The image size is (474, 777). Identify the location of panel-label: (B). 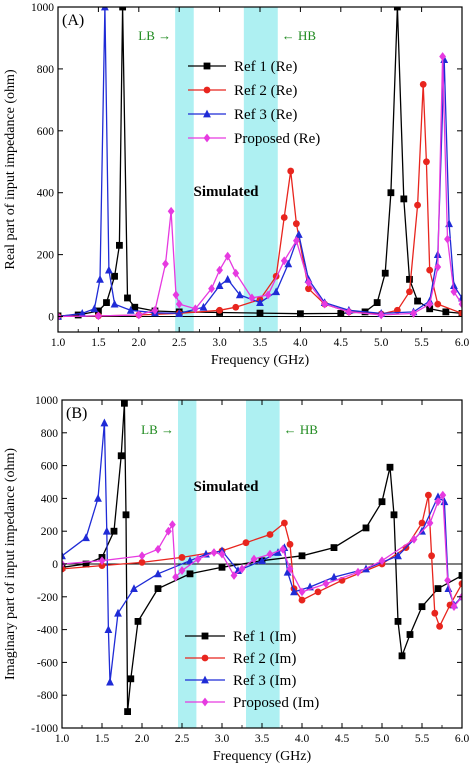
(76, 413).